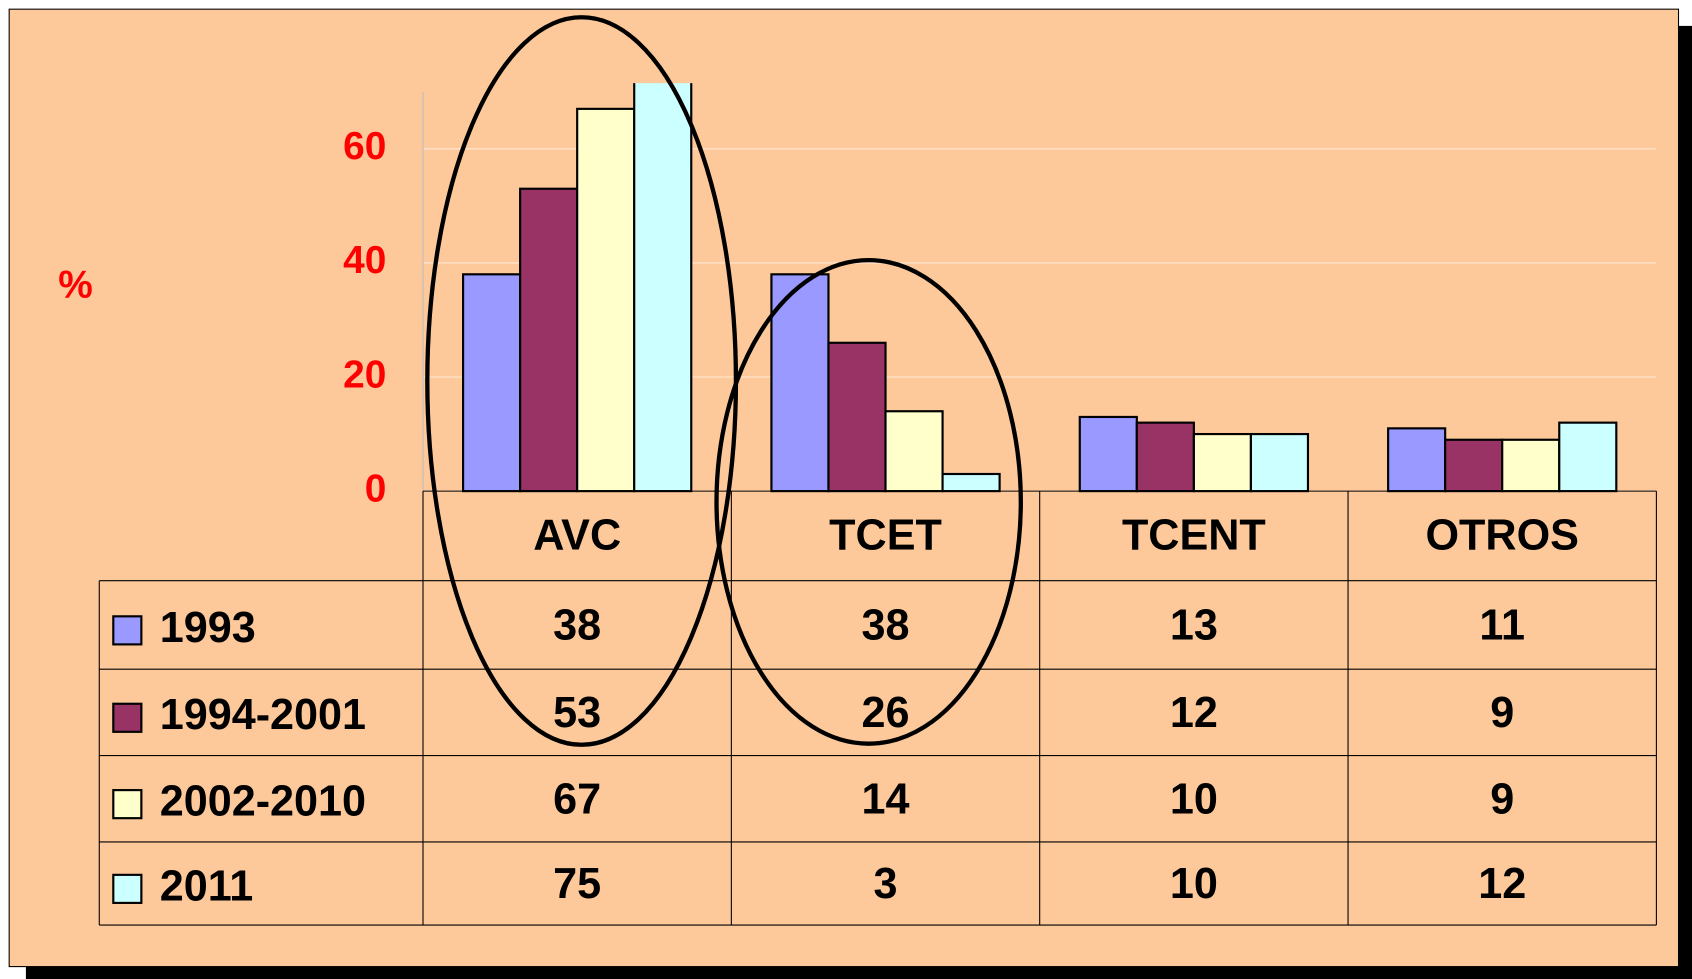 This screenshot has height=979, width=1692. What do you see at coordinates (364, 374) in the screenshot?
I see `y-tick-label: 20` at bounding box center [364, 374].